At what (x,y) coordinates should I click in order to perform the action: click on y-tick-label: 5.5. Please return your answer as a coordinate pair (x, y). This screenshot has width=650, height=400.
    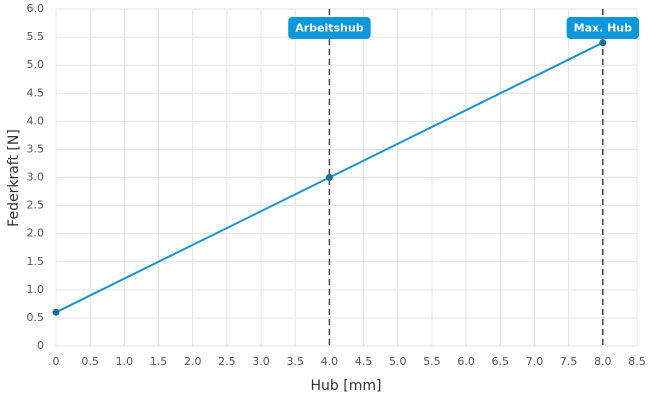
    Looking at the image, I should click on (36, 36).